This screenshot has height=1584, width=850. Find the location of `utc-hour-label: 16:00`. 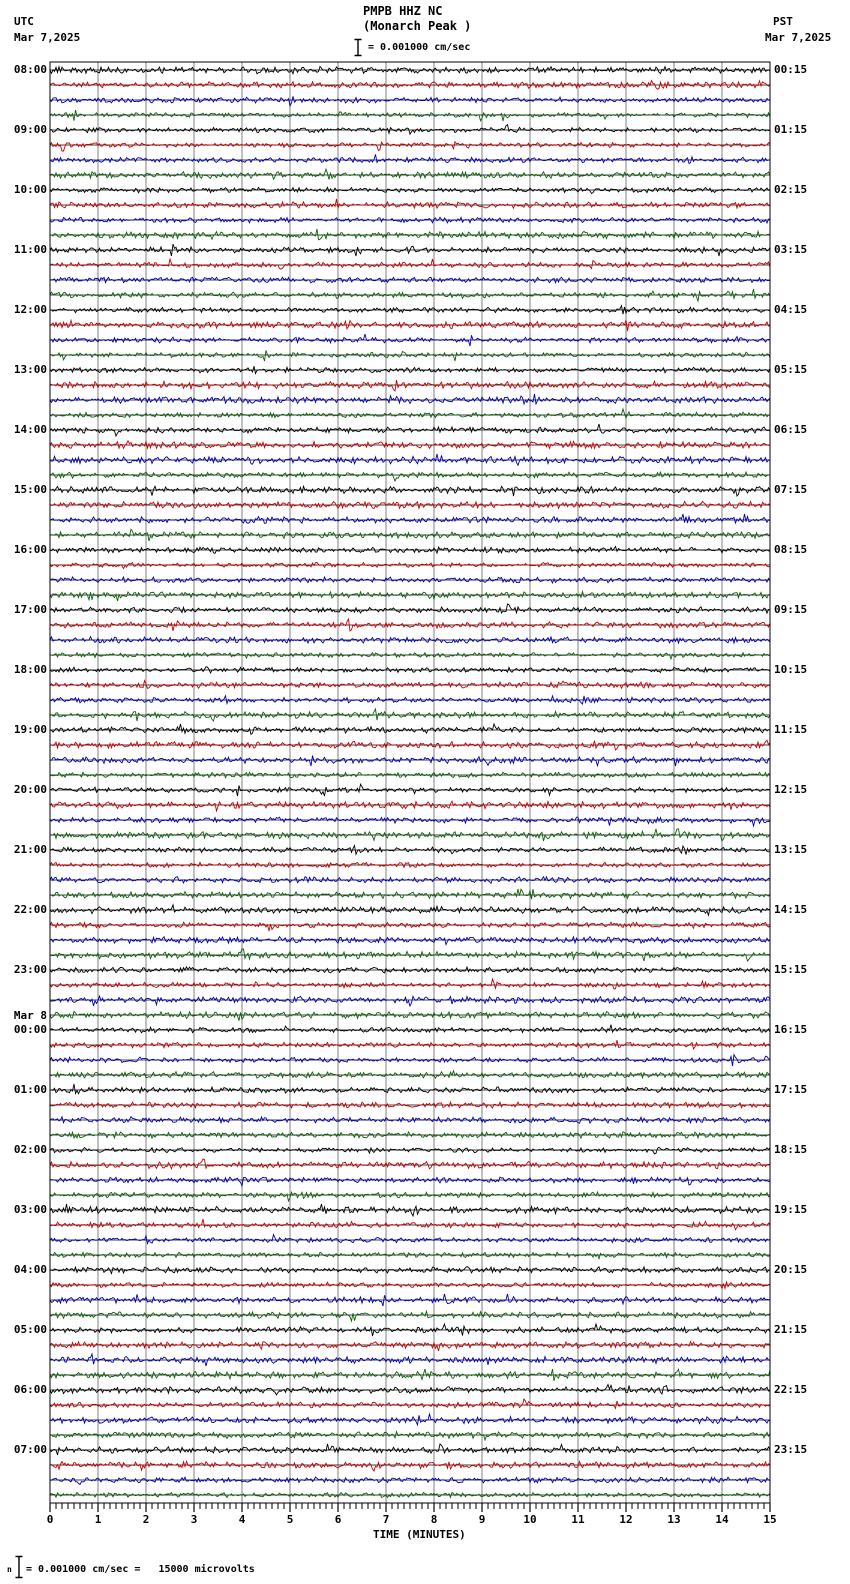

utc-hour-label: 16:00 is located at coordinates (30, 549).